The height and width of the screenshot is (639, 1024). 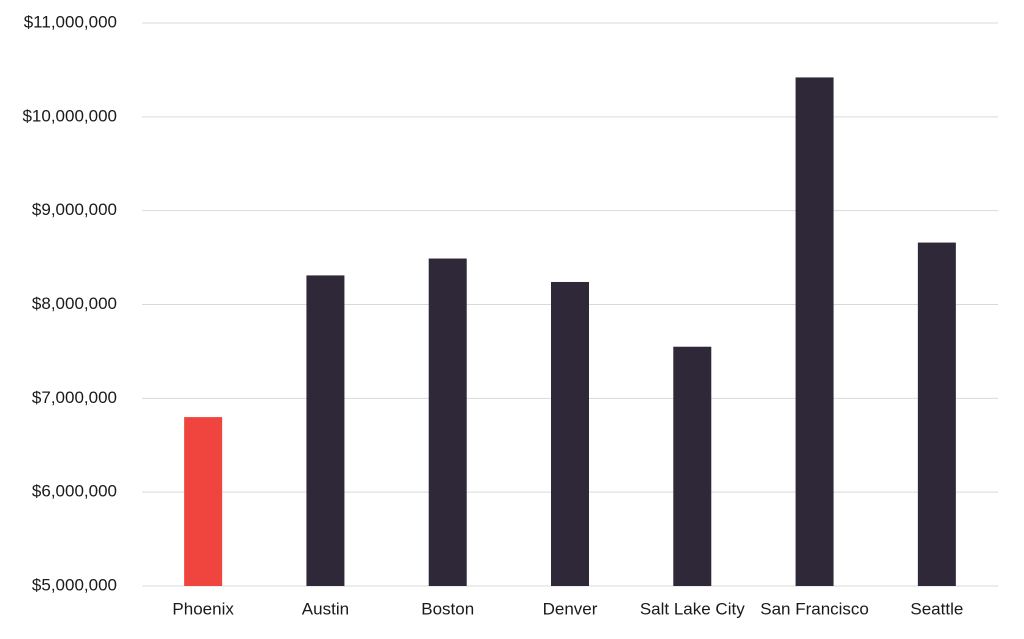 What do you see at coordinates (74, 397) in the screenshot?
I see `y-tick-label: $7,000,000` at bounding box center [74, 397].